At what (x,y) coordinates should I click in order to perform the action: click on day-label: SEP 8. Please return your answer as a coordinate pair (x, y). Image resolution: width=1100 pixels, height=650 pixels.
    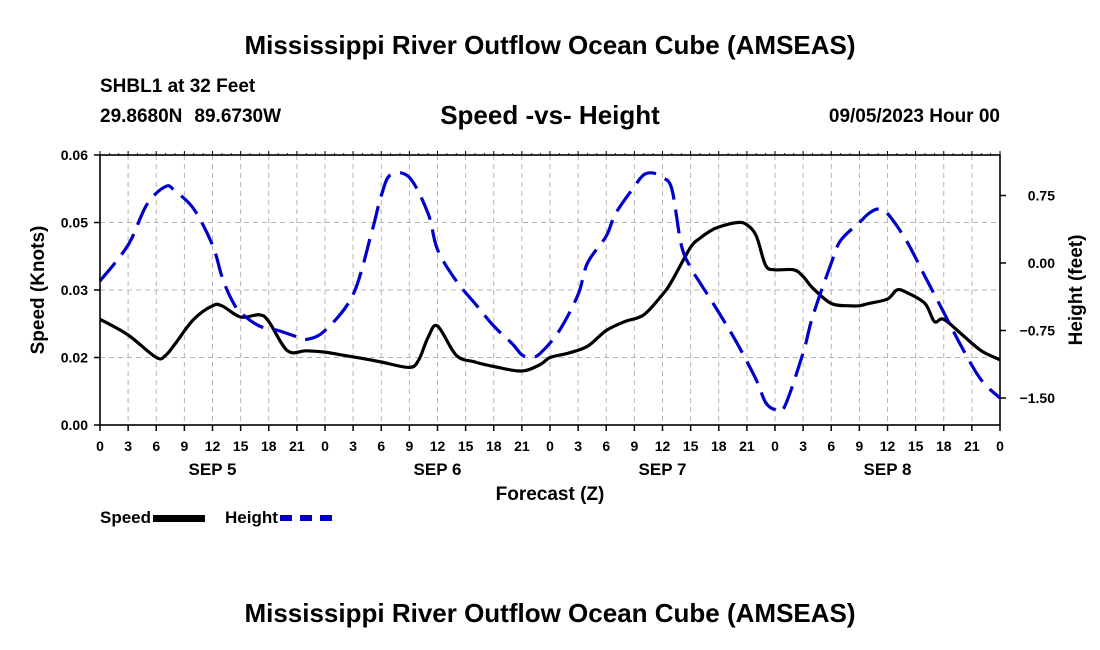
    Looking at the image, I should click on (888, 469).